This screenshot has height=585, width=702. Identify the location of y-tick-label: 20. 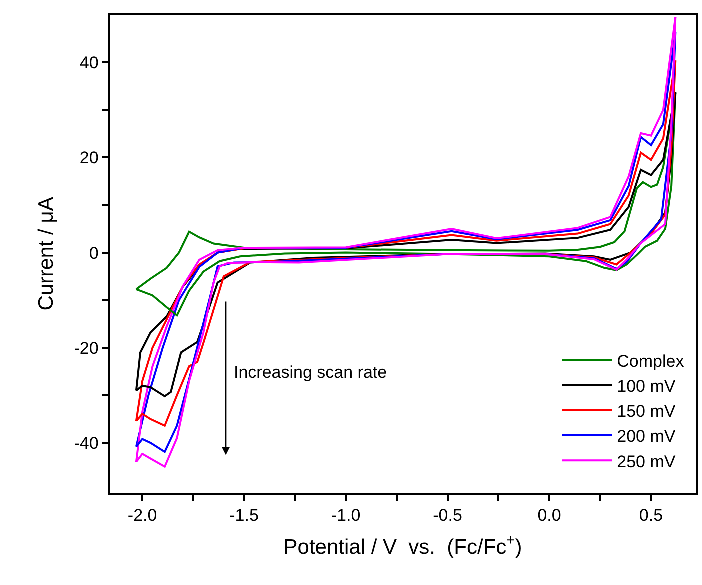
(89, 158).